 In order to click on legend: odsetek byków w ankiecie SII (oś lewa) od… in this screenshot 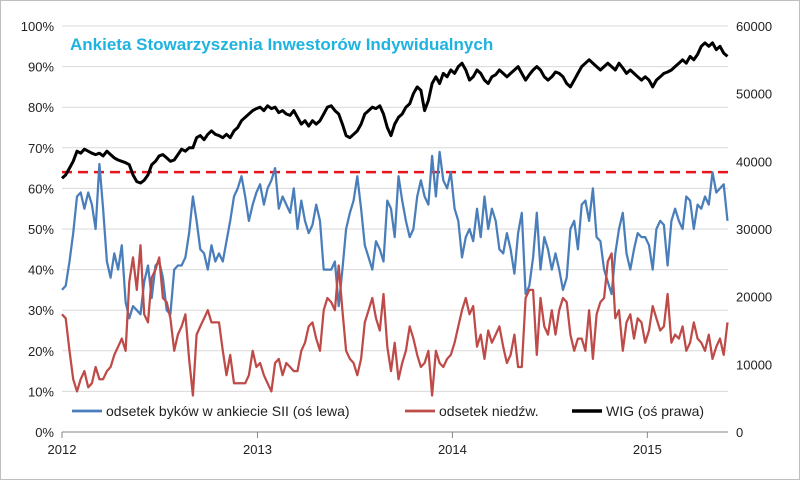, I will do `click(398, 411)`.